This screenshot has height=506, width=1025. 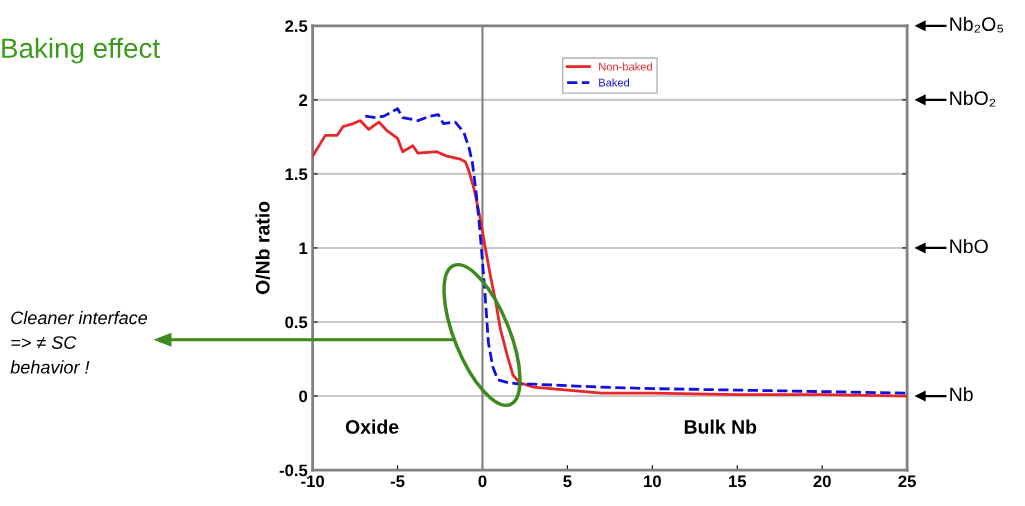 What do you see at coordinates (81, 50) in the screenshot?
I see `text: Baking effect` at bounding box center [81, 50].